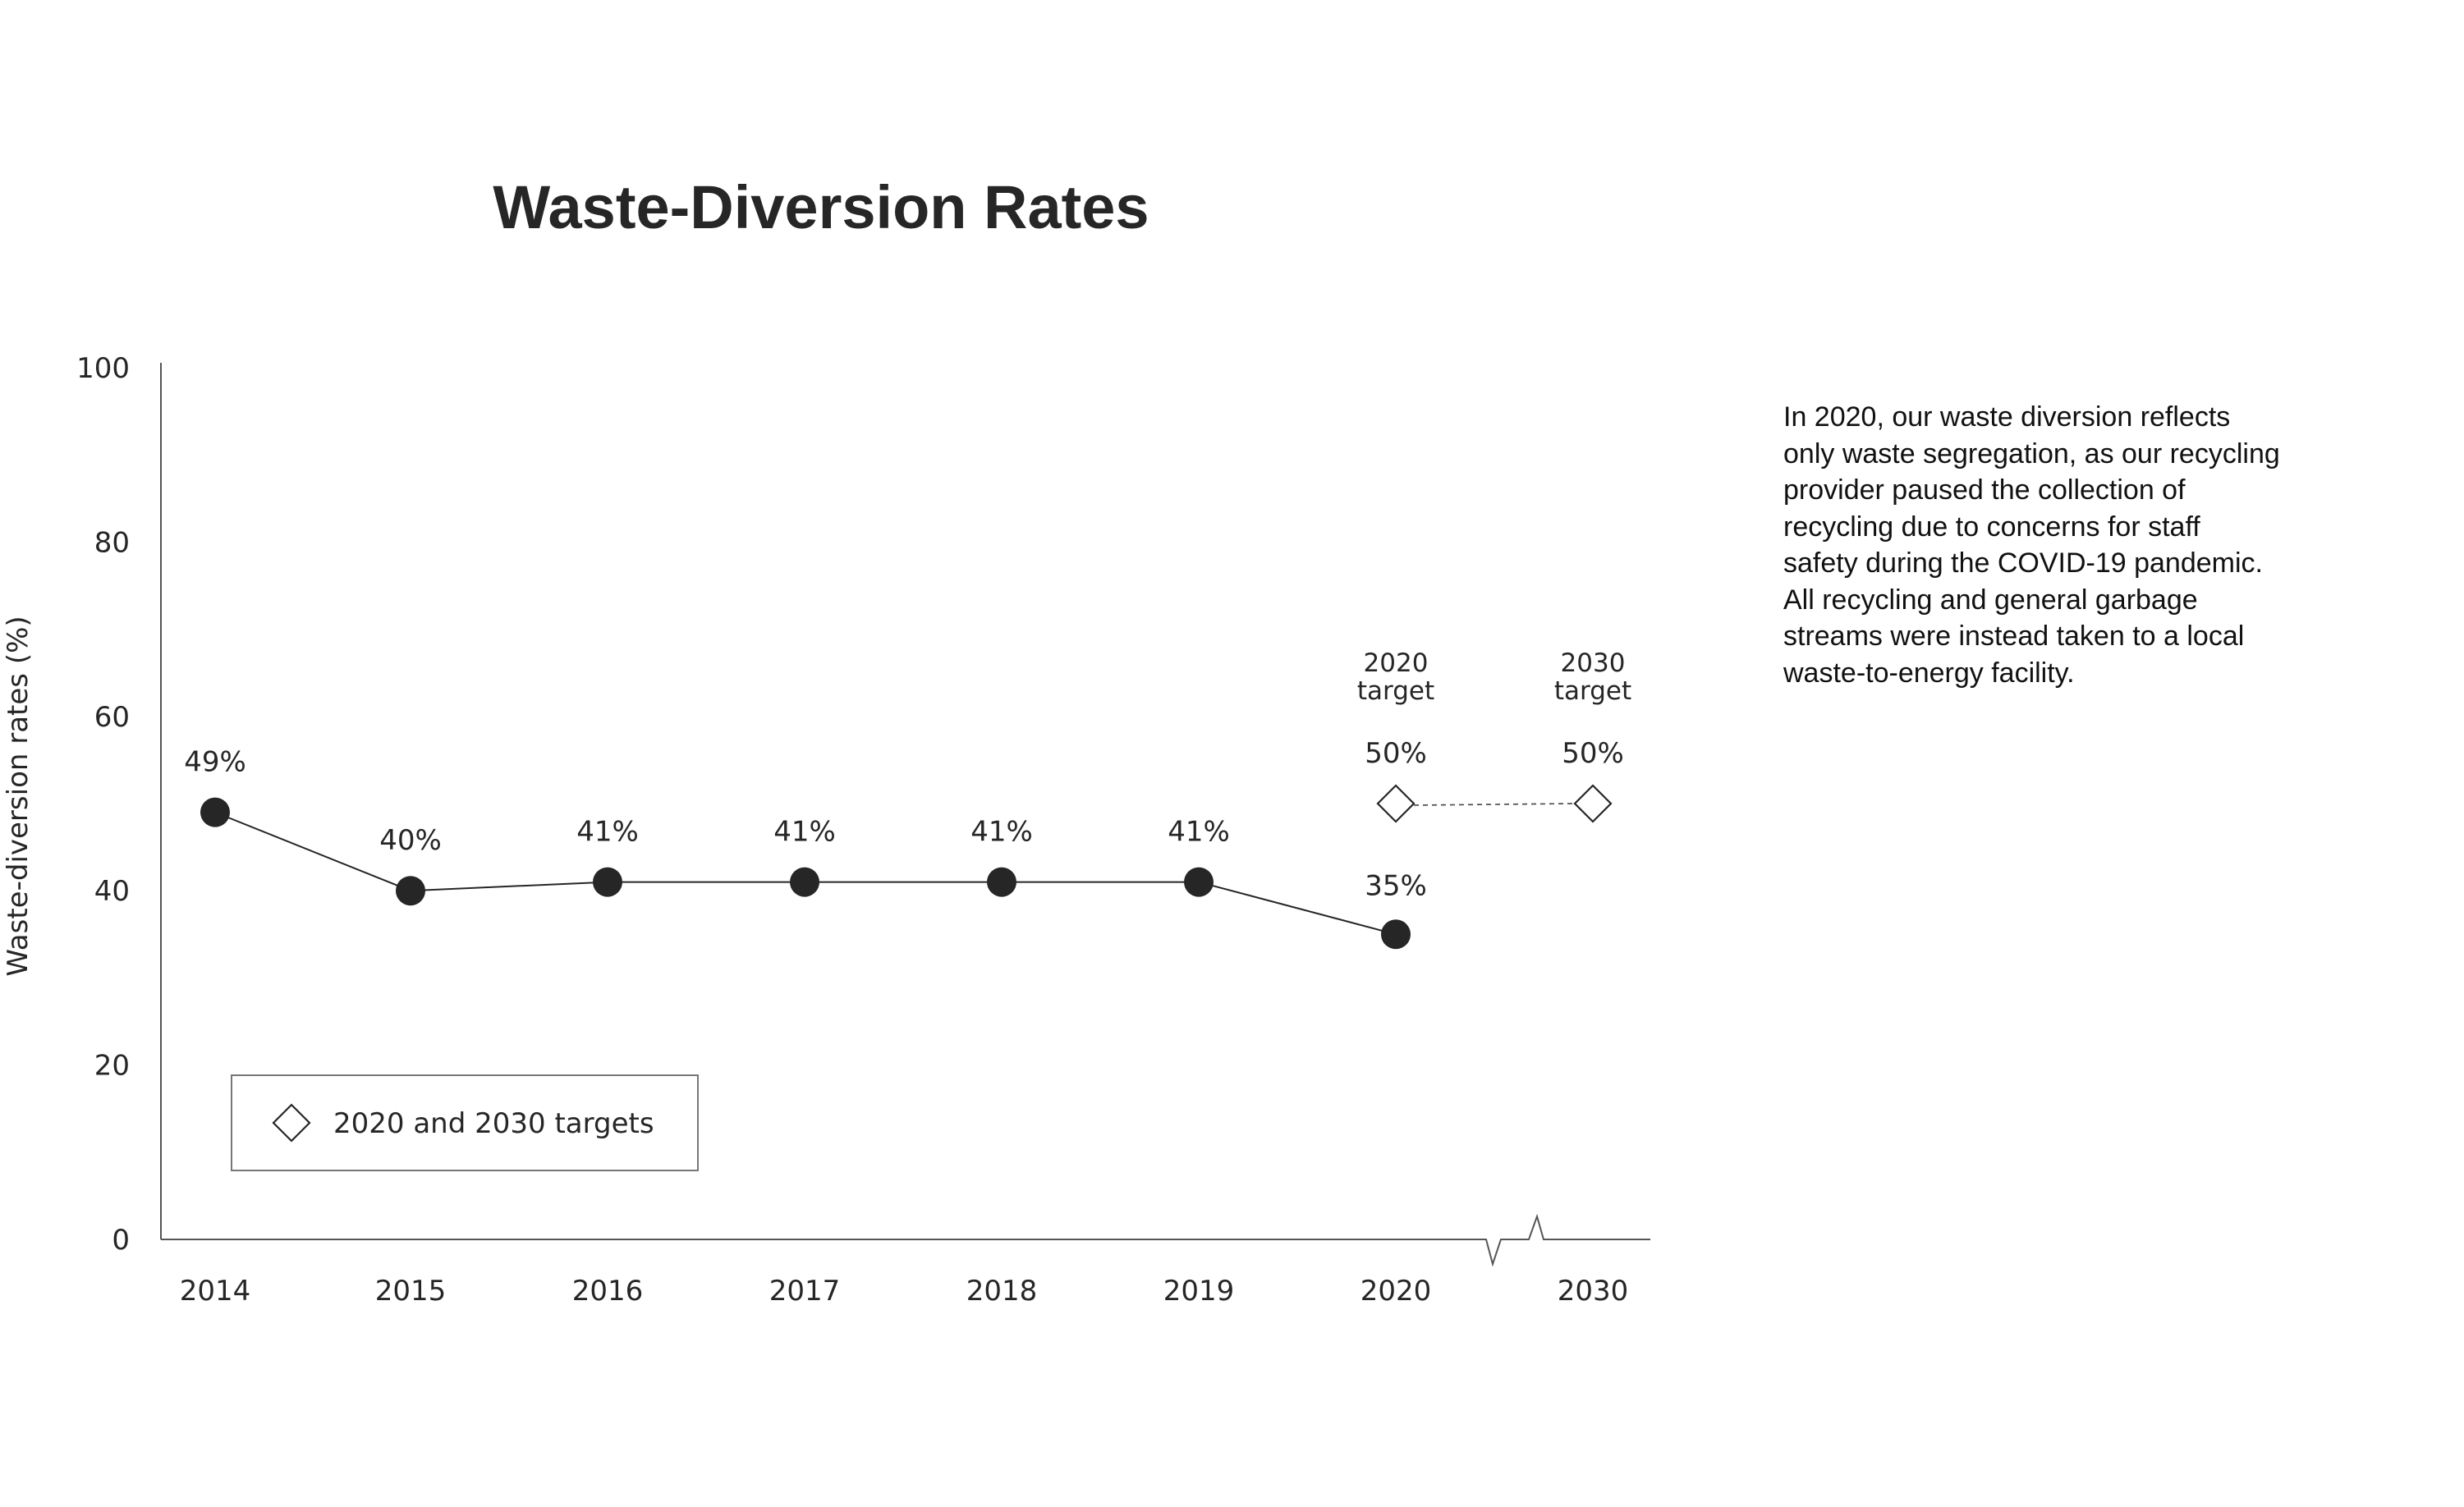 This screenshot has width=2464, height=1507. What do you see at coordinates (121, 1240) in the screenshot?
I see `y-tick-label: 0` at bounding box center [121, 1240].